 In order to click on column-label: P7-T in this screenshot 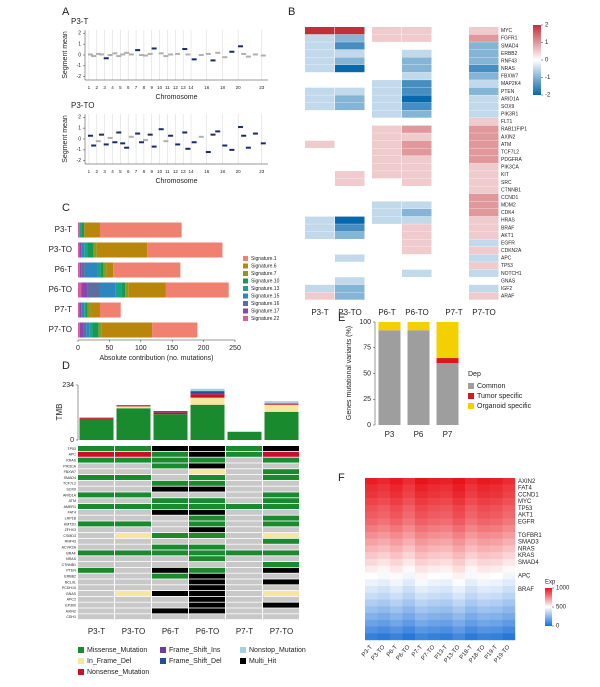, I will do `click(453, 312)`.